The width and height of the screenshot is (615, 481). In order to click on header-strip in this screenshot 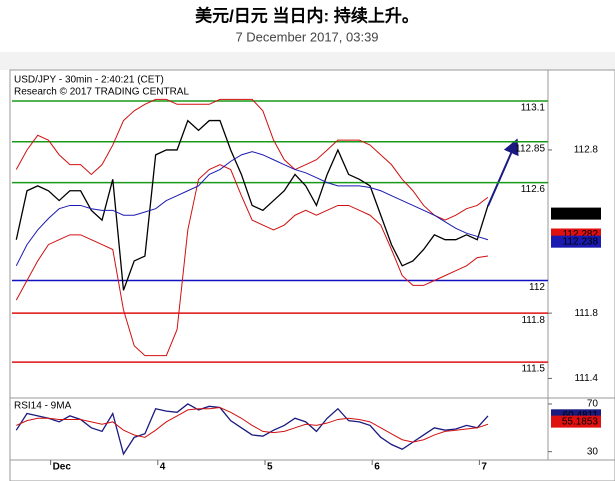, I will do `click(307, 61)`.